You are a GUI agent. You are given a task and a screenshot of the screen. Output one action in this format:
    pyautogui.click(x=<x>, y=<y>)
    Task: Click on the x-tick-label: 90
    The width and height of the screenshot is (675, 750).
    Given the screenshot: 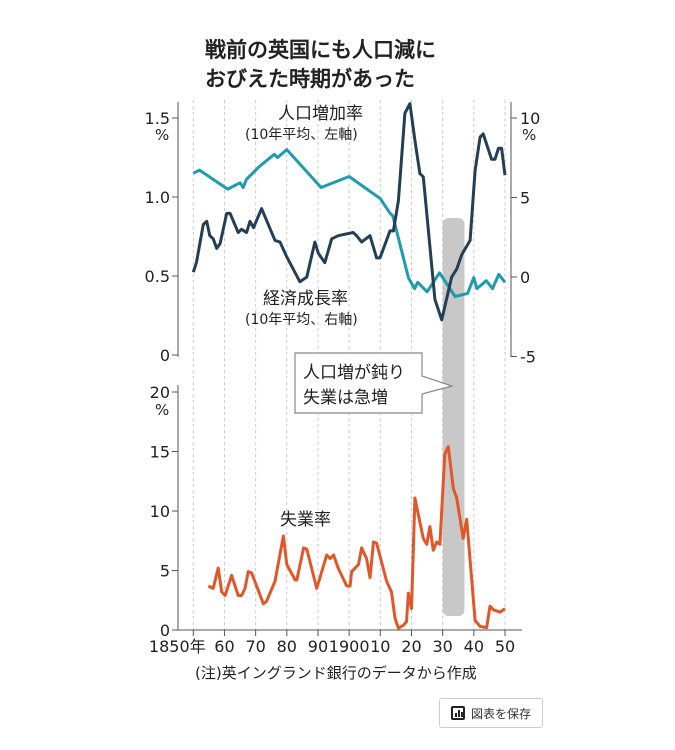 What is the action you would take?
    pyautogui.click(x=318, y=646)
    